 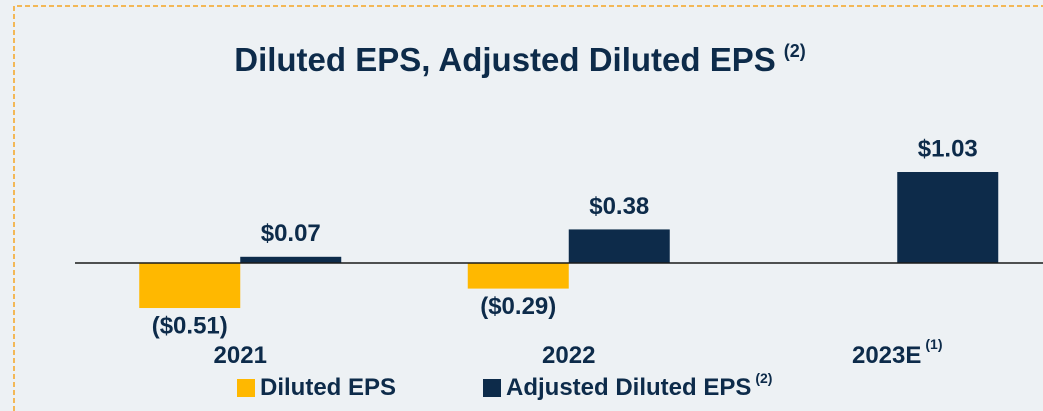 What do you see at coordinates (933, 344) in the screenshot?
I see `category-note: (1)` at bounding box center [933, 344].